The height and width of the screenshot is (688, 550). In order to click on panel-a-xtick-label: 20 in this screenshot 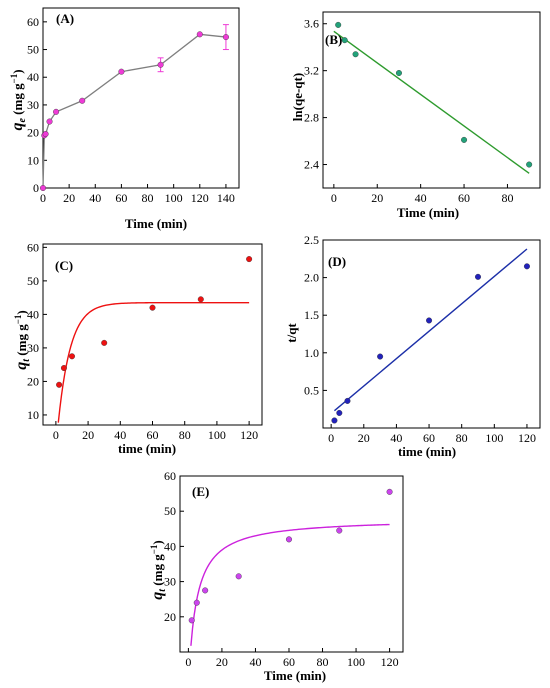, I will do `click(69, 198)`.